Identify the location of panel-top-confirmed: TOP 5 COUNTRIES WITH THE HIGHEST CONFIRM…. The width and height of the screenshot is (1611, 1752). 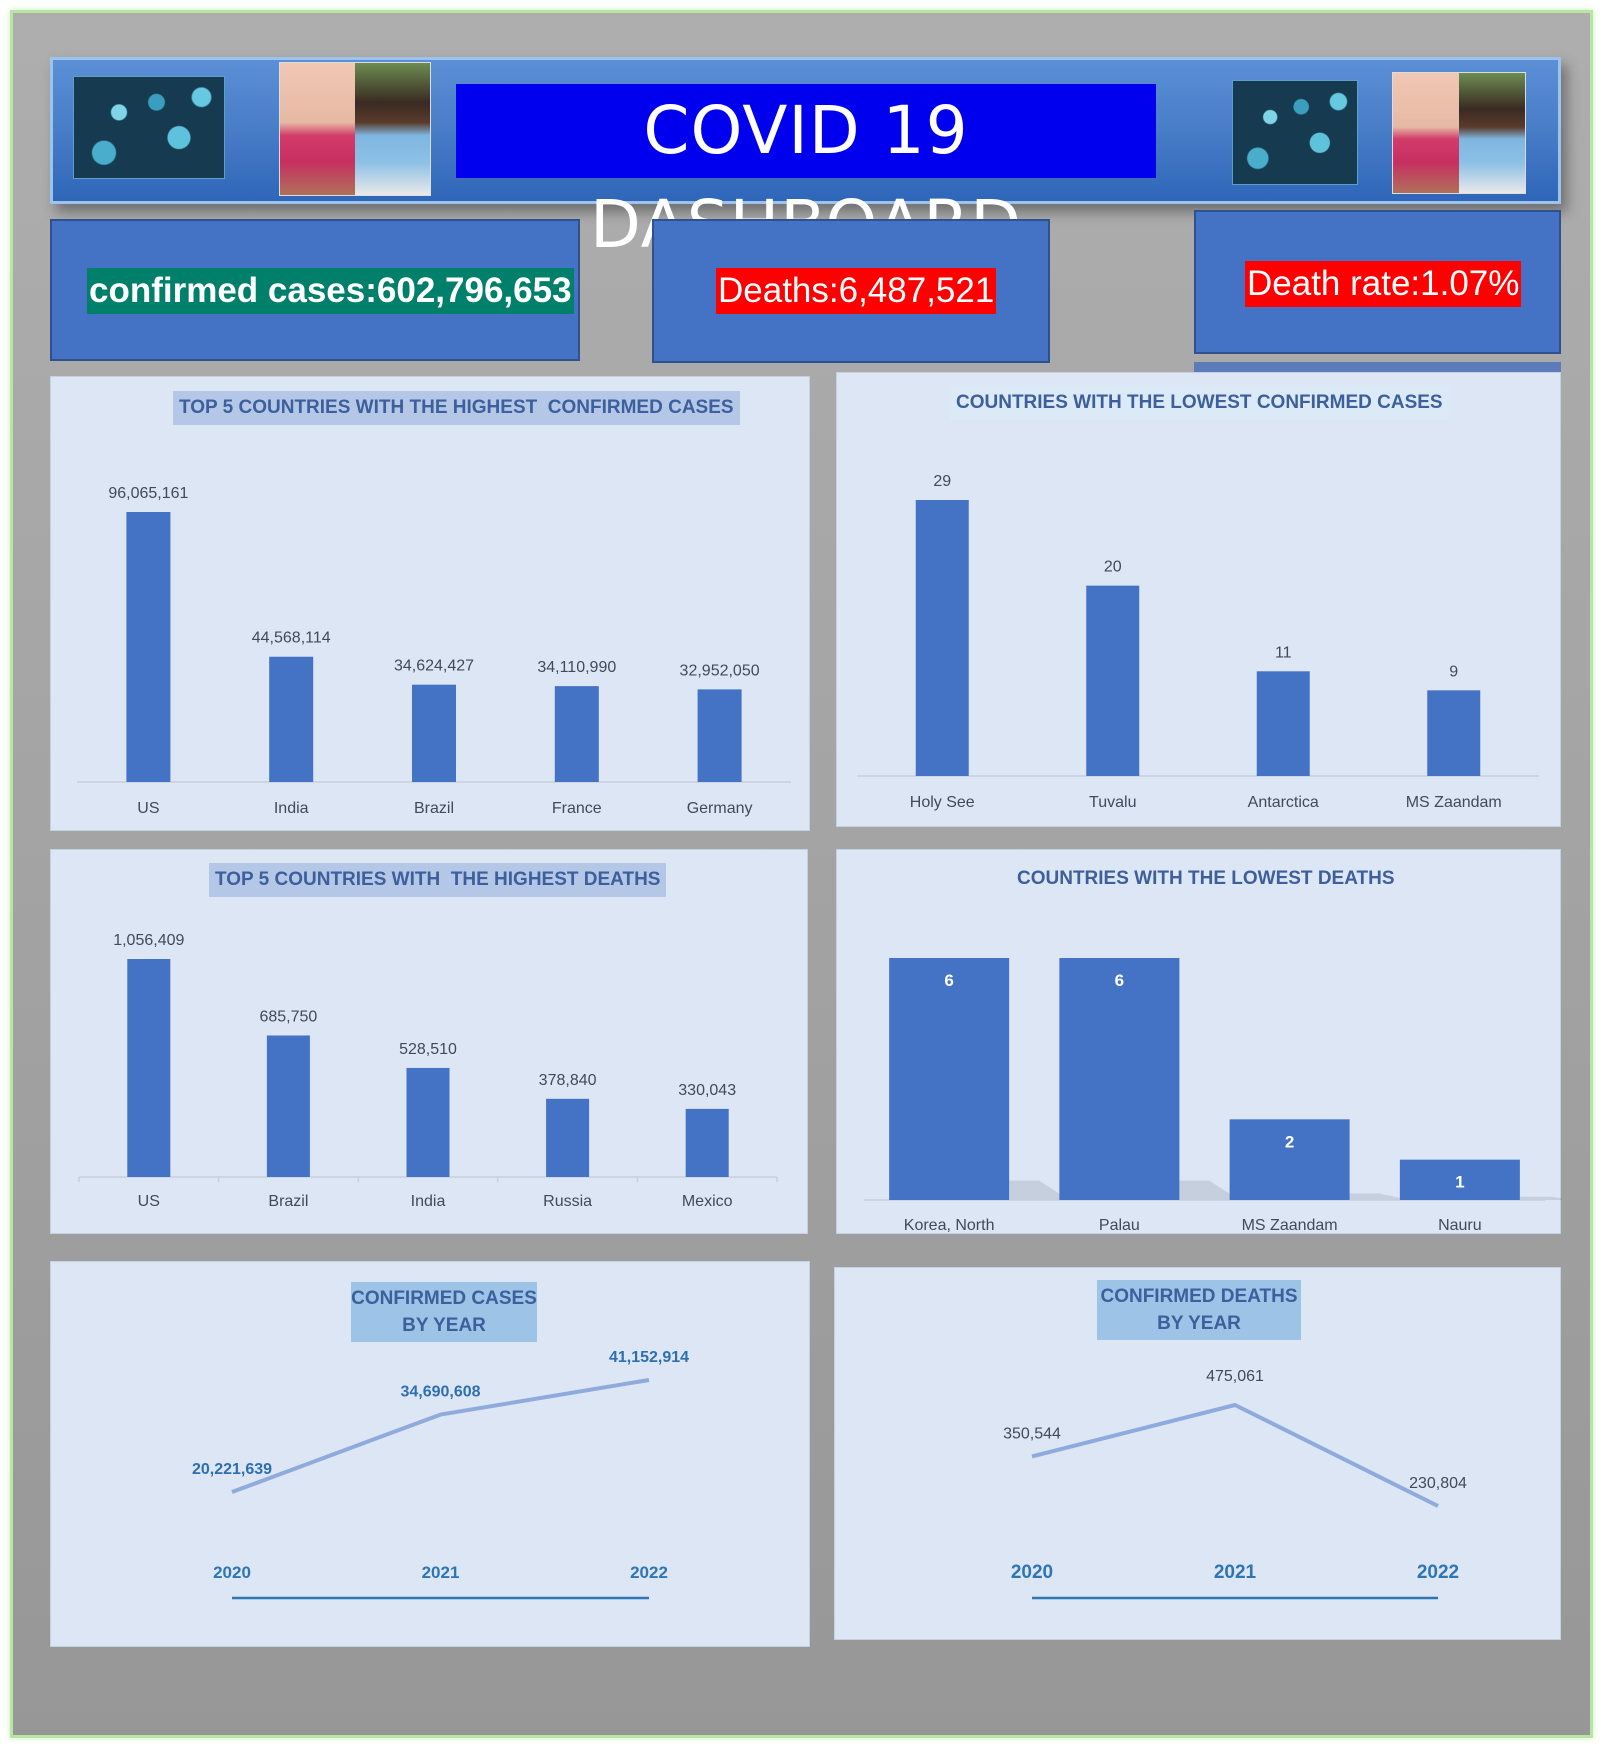
(430, 603).